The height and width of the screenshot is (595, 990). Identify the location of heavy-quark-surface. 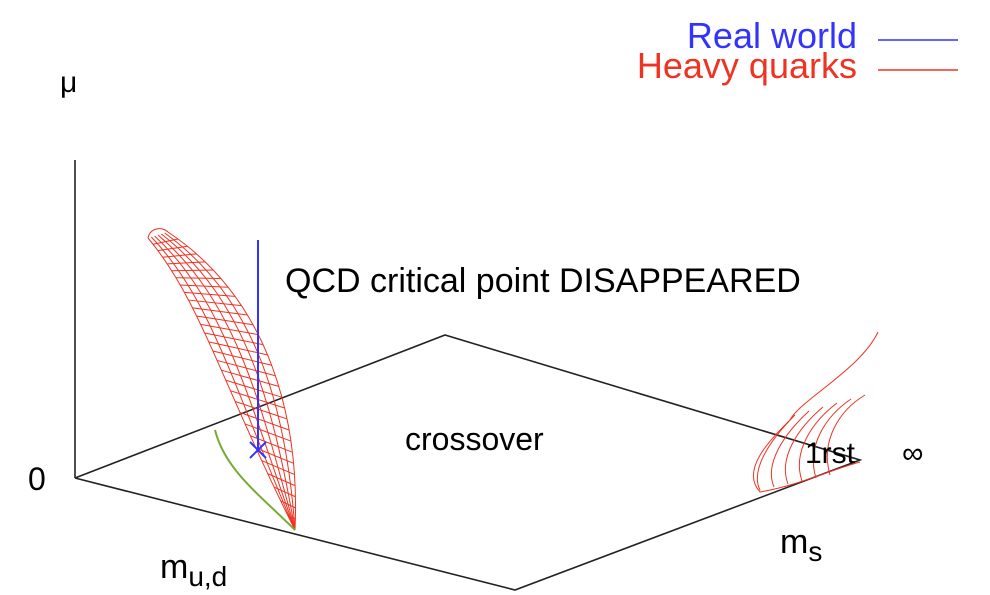
(221, 379).